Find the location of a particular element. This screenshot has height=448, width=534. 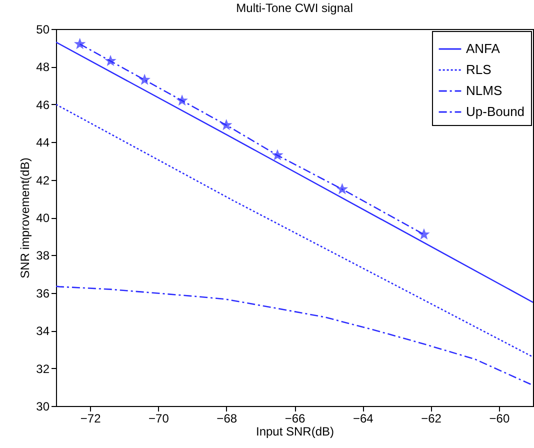

y-tick-label: 30 is located at coordinates (43, 407).